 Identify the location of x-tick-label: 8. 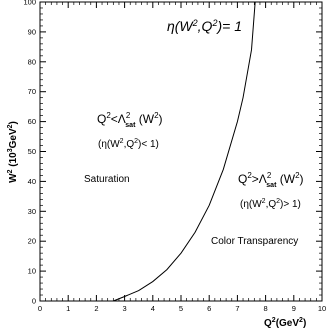
(266, 308).